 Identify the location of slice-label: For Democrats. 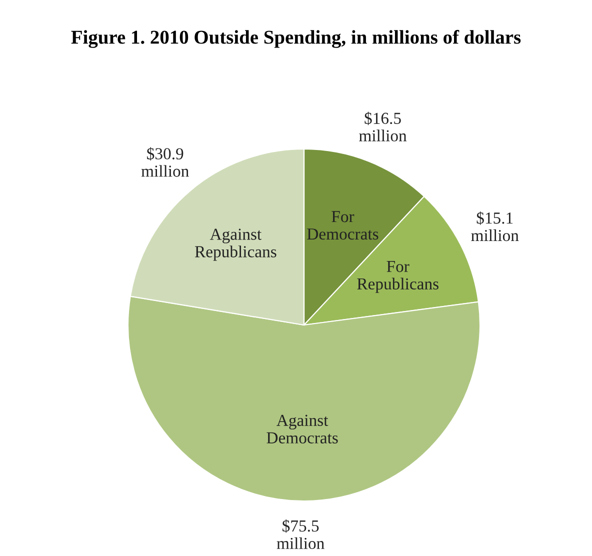
(342, 225).